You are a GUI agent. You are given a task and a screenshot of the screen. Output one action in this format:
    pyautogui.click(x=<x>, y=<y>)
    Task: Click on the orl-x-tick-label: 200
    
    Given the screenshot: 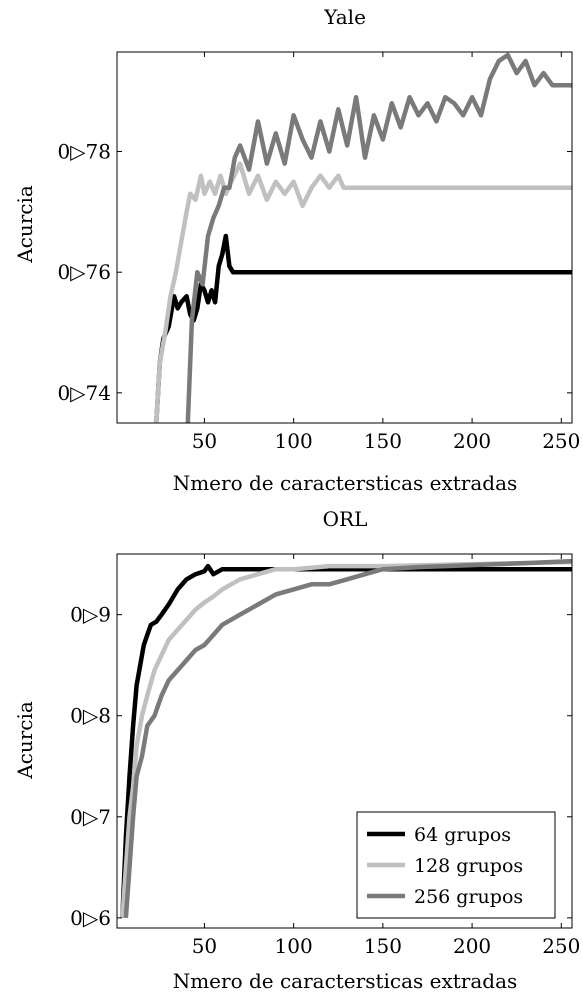 What is the action you would take?
    pyautogui.click(x=472, y=946)
    